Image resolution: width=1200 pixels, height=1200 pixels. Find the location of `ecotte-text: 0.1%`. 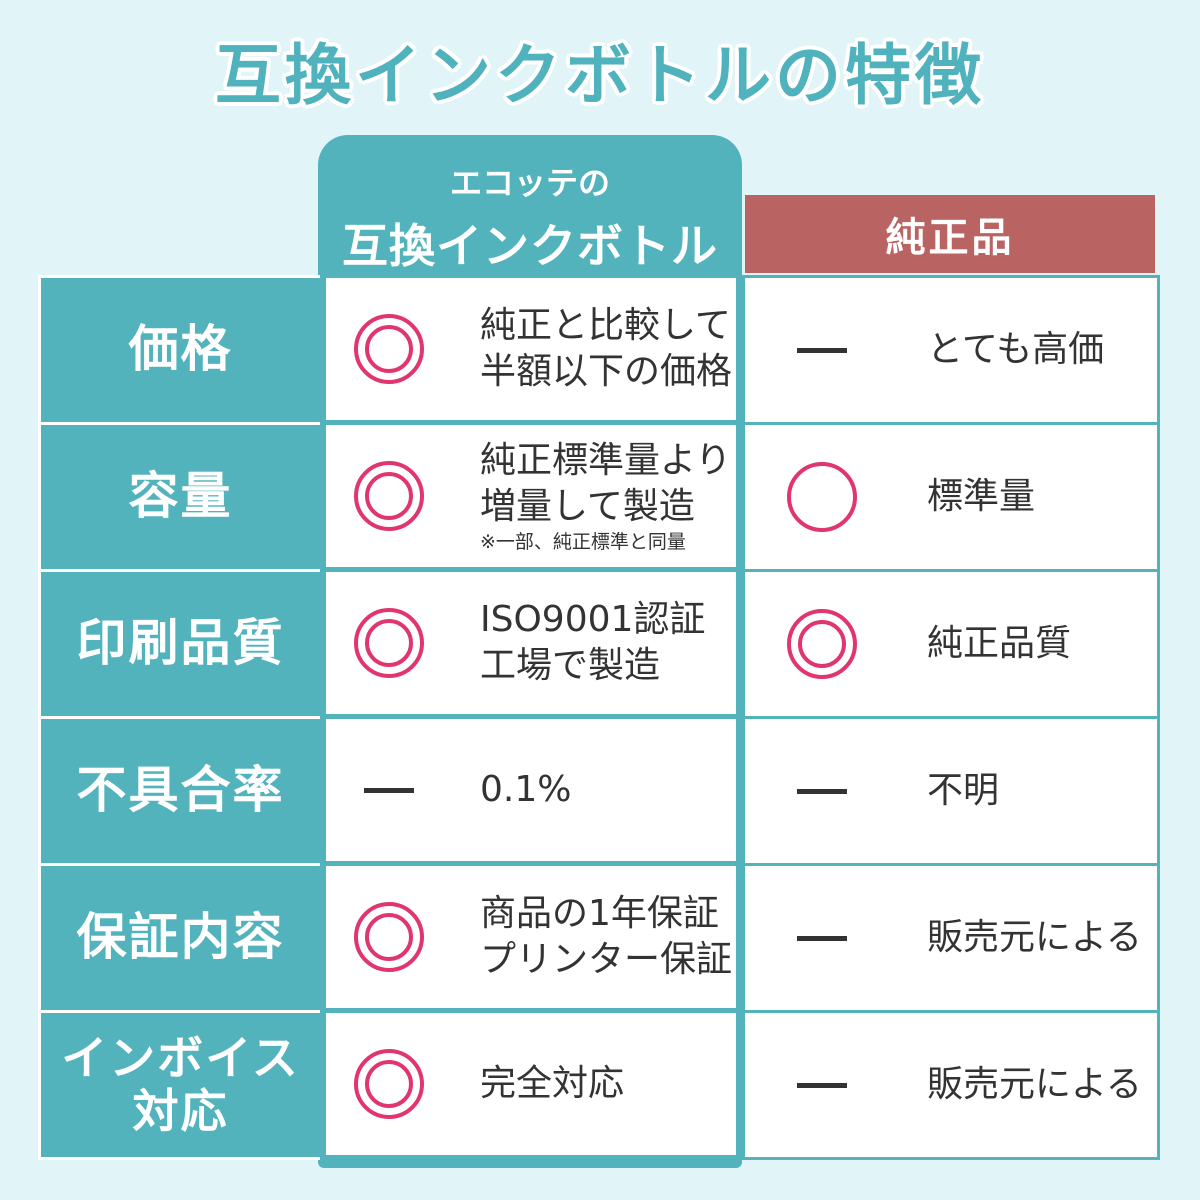

ecotte-text: 0.1% is located at coordinates (525, 790).